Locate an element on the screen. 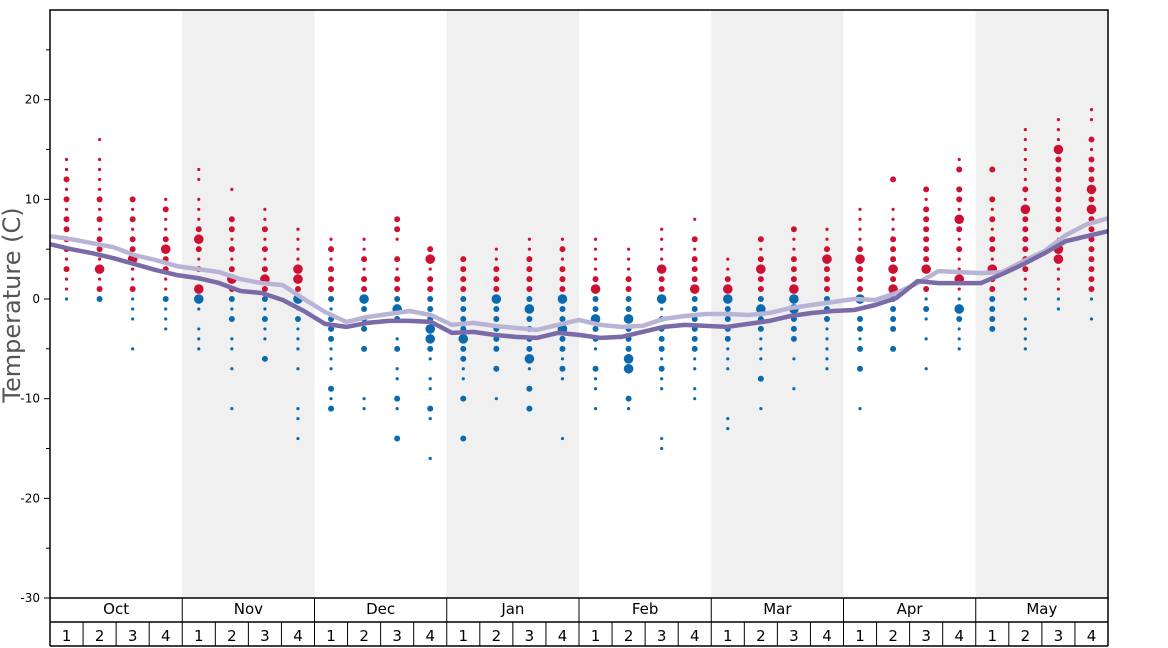 The image size is (1168, 648). y-tick-label: 0 is located at coordinates (36, 299).